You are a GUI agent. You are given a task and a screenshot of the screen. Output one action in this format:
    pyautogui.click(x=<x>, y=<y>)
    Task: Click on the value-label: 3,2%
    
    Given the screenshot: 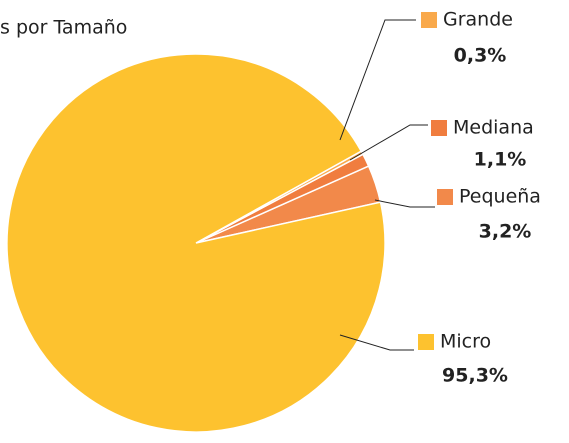 What is the action you would take?
    pyautogui.click(x=505, y=232)
    